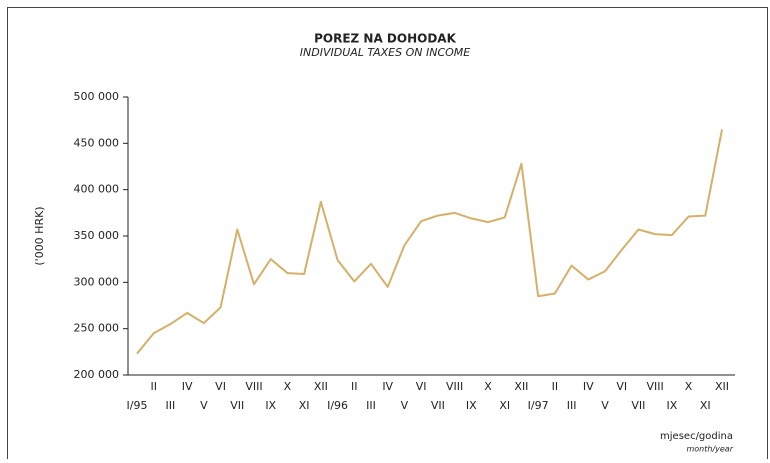  I want to click on x-axis-label: mjesec/godina, so click(696, 436).